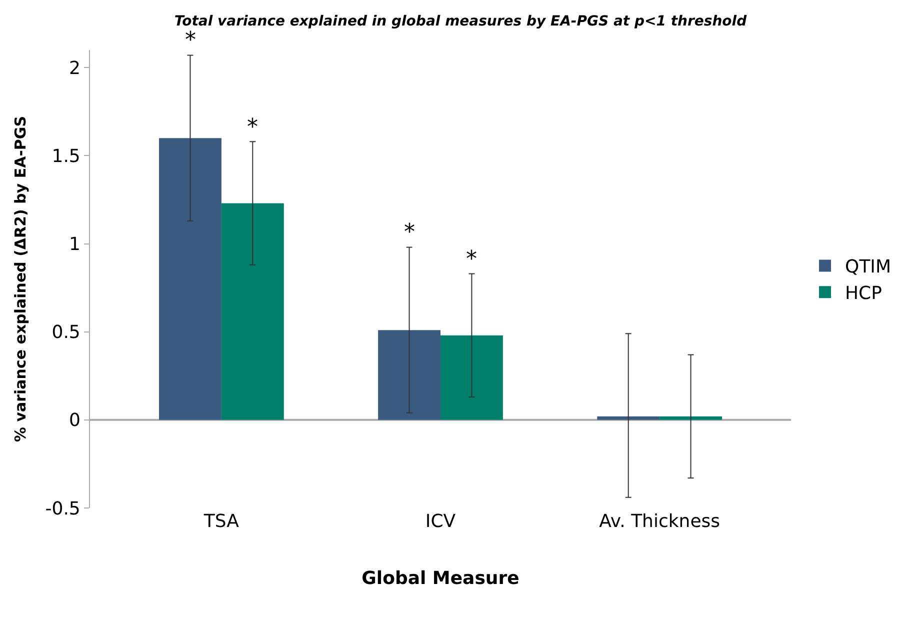  Describe the element at coordinates (659, 521) in the screenshot. I see `x-tick-label: Av. Thickness` at that location.